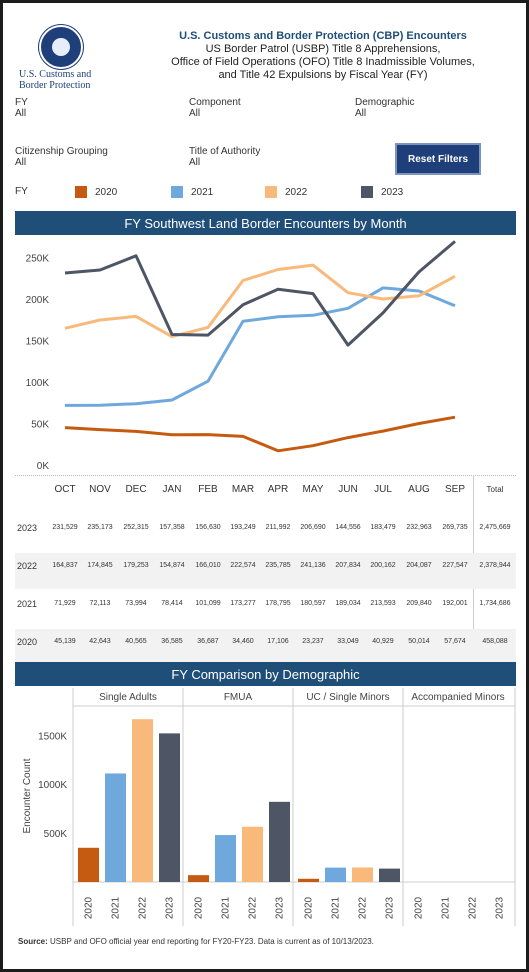 The width and height of the screenshot is (529, 972). I want to click on bar-0-2020, so click(88, 864).